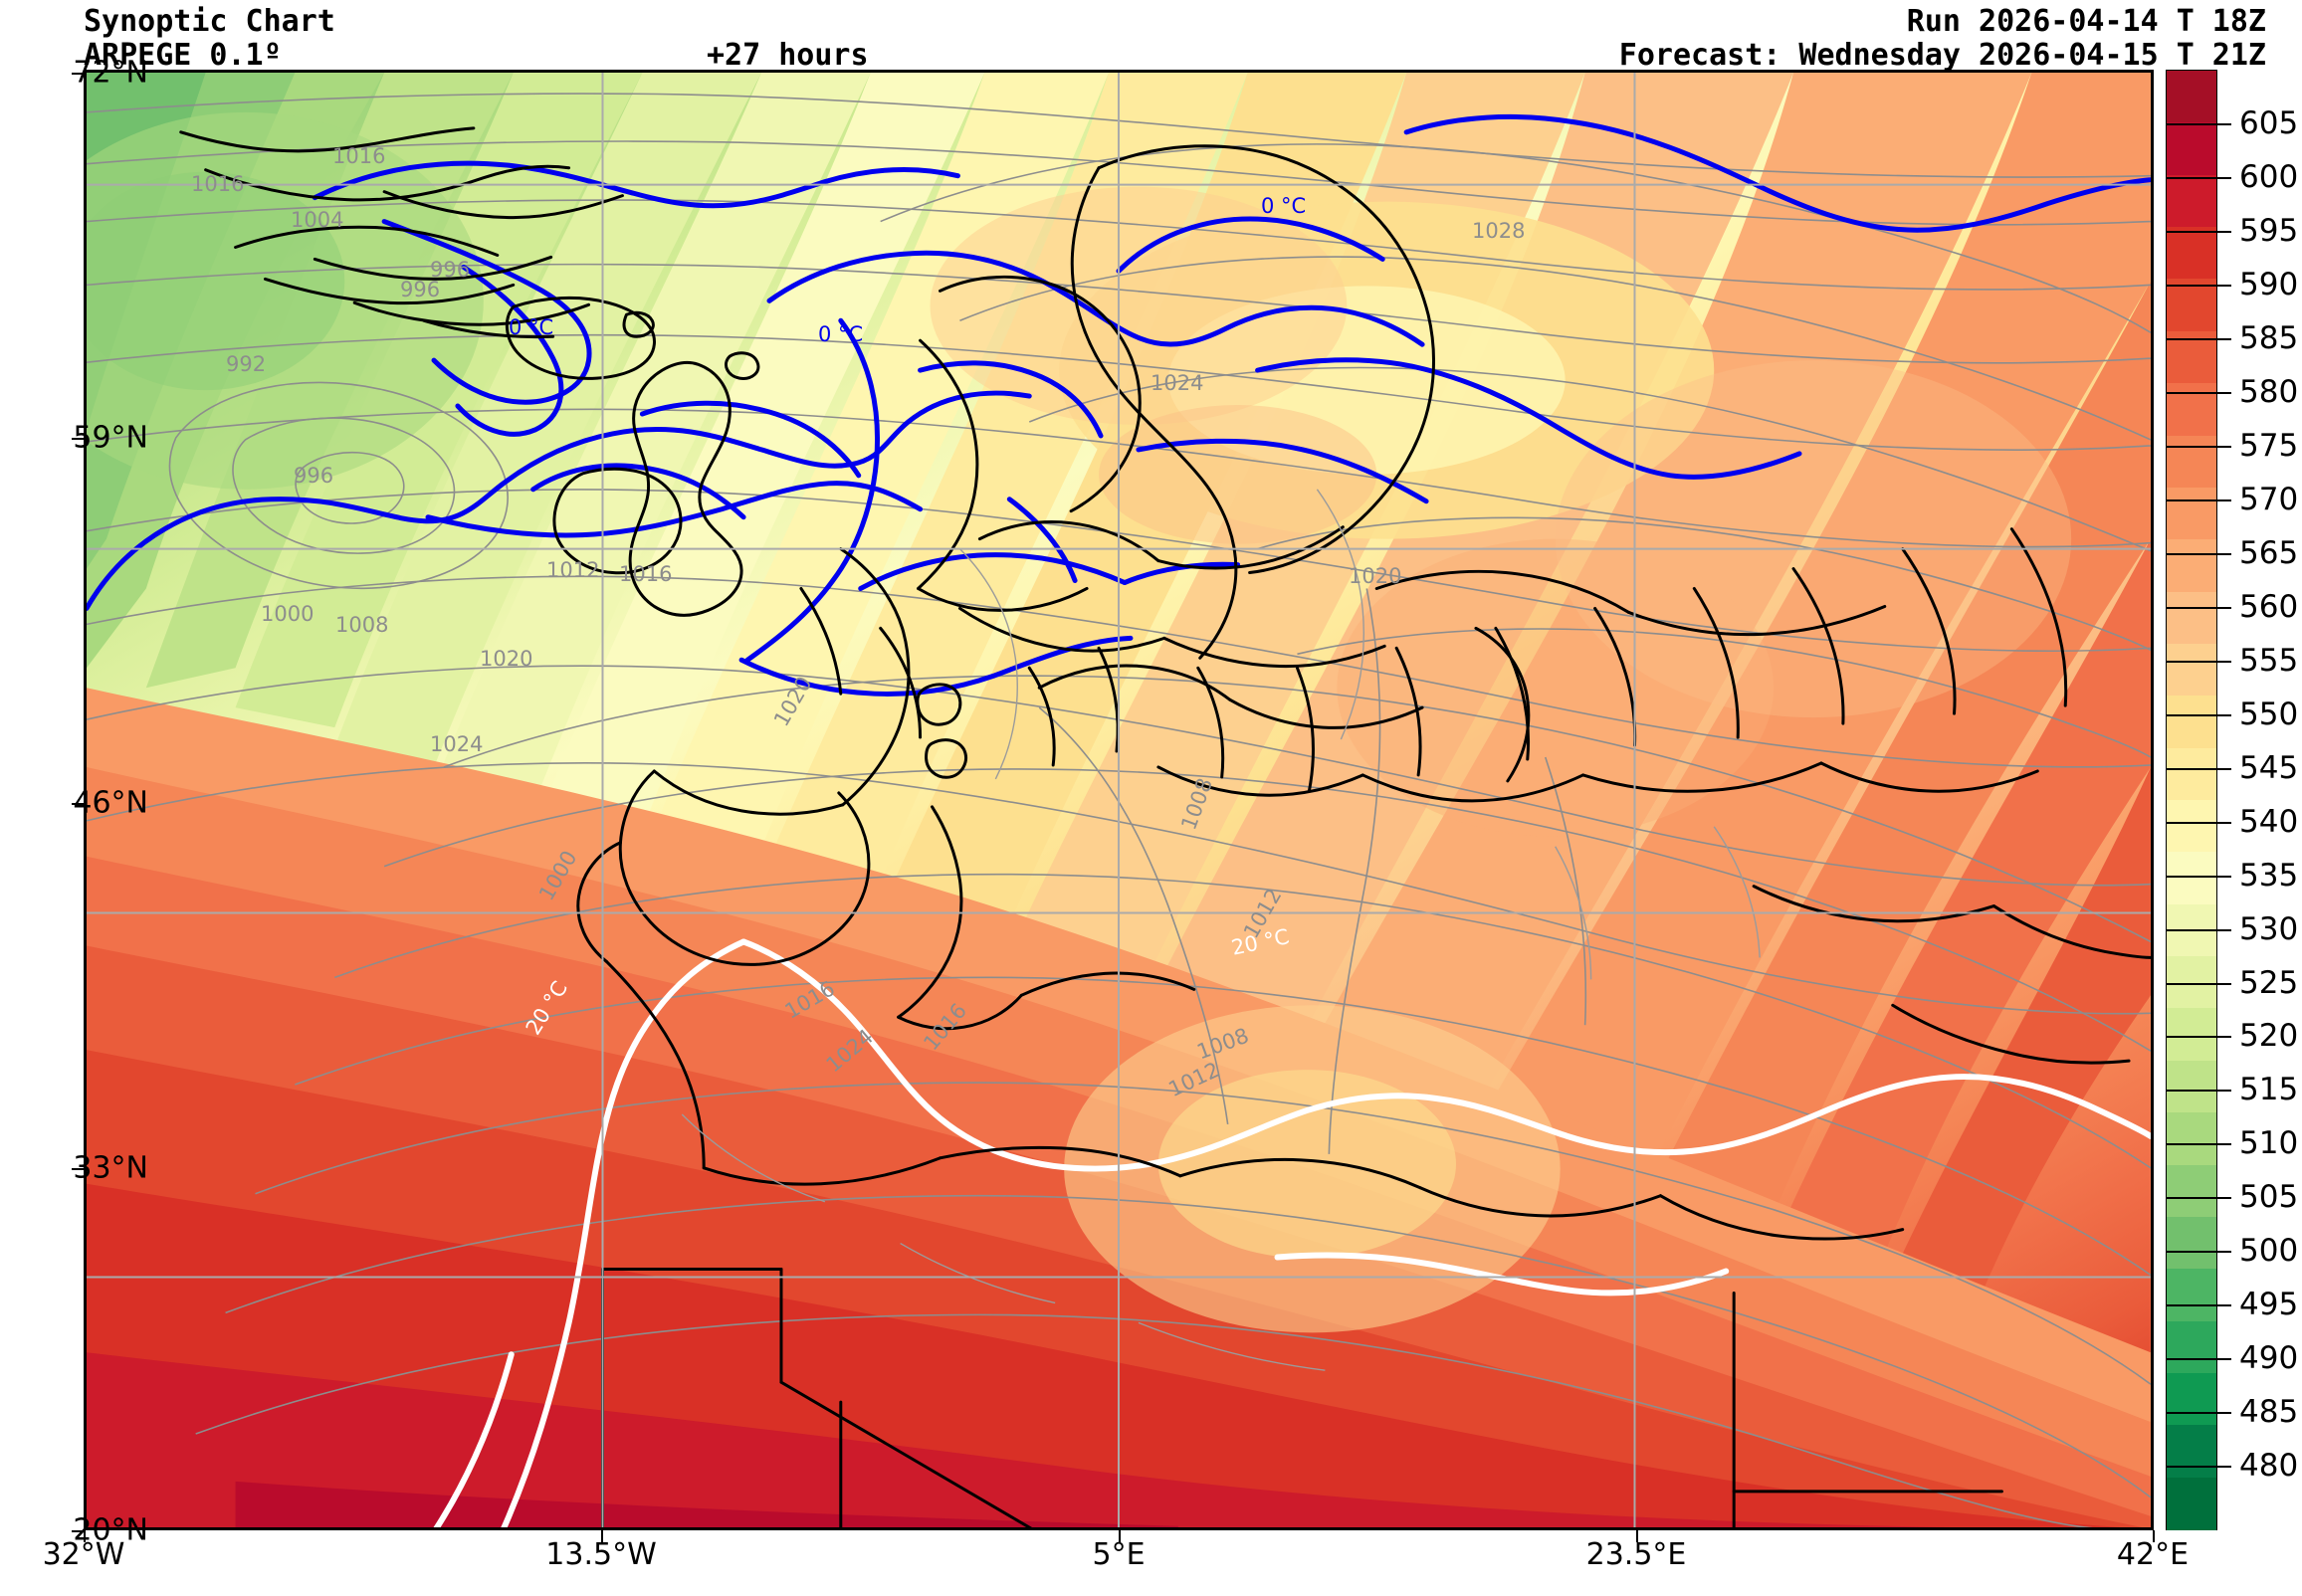 The image size is (2302, 1596). Describe the element at coordinates (2269, 123) in the screenshot. I see `colorbar-tick-label: 605` at that location.